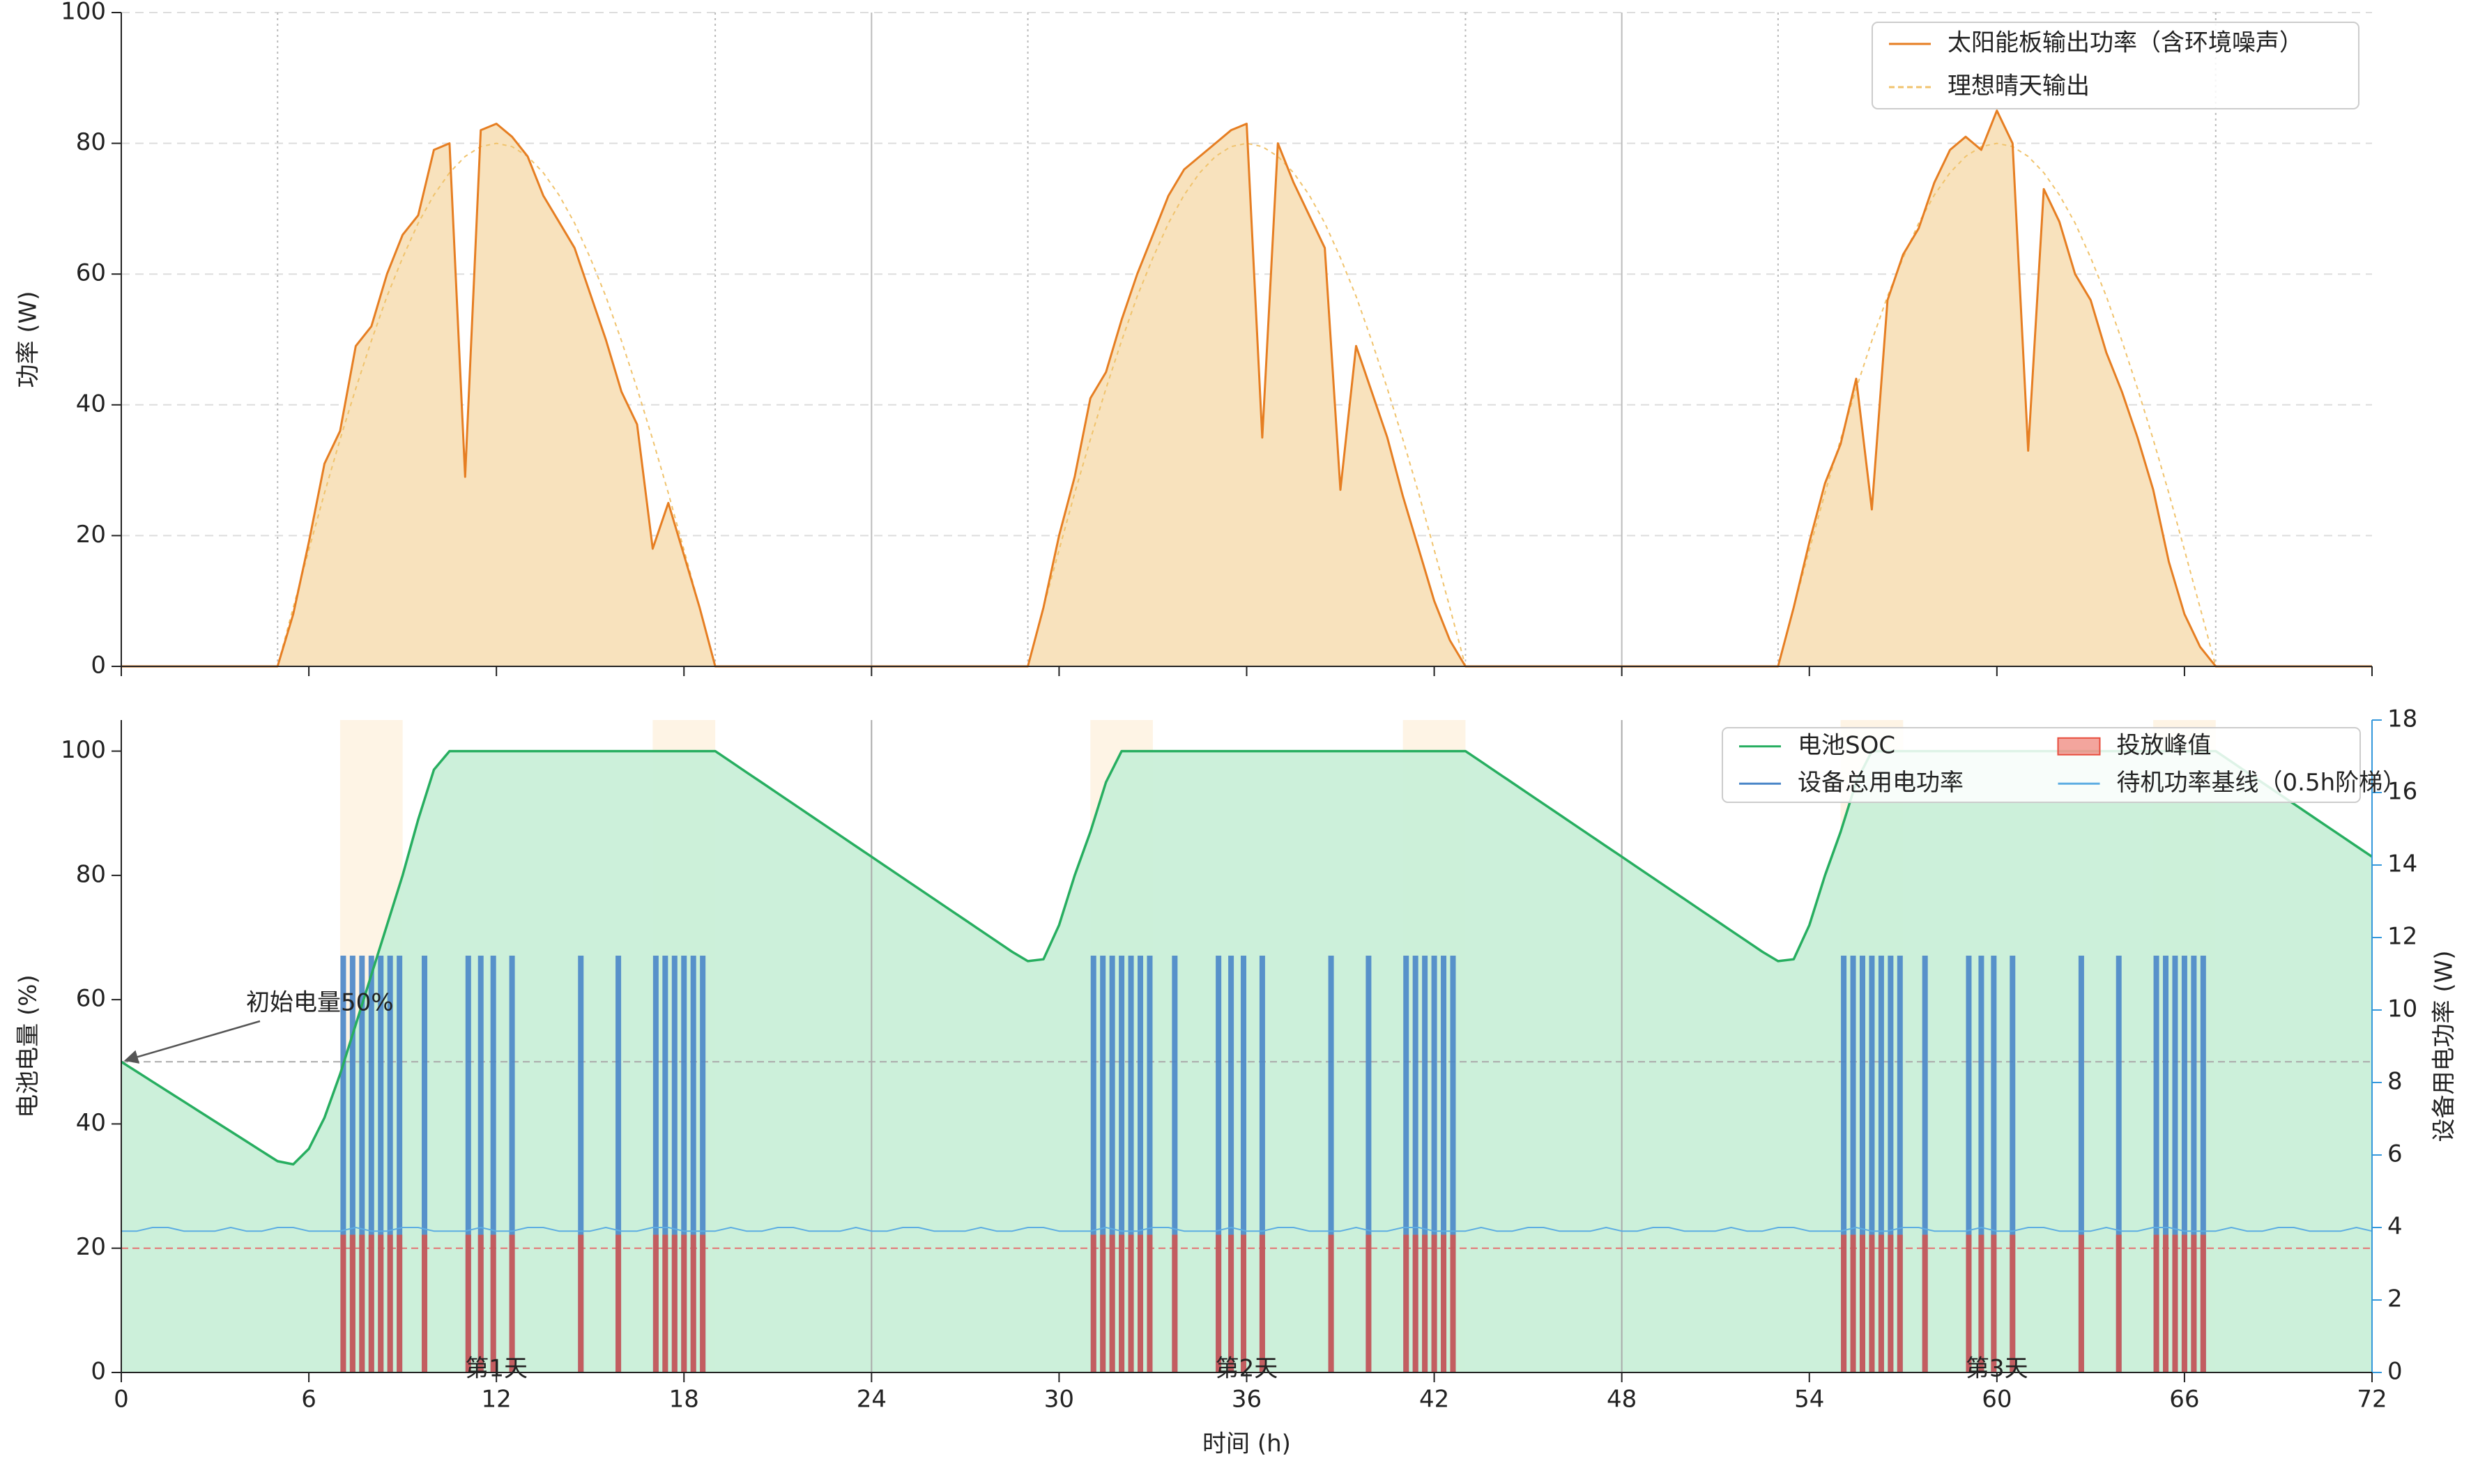  What do you see at coordinates (193, 1042) in the screenshot?
I see `annotation-arrow` at bounding box center [193, 1042].